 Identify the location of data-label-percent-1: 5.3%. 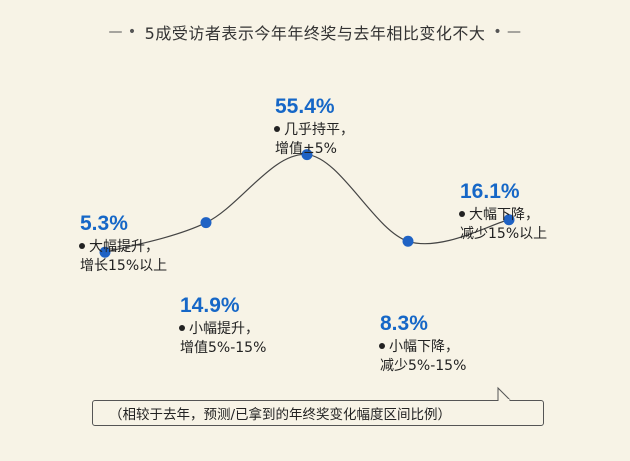
(104, 223).